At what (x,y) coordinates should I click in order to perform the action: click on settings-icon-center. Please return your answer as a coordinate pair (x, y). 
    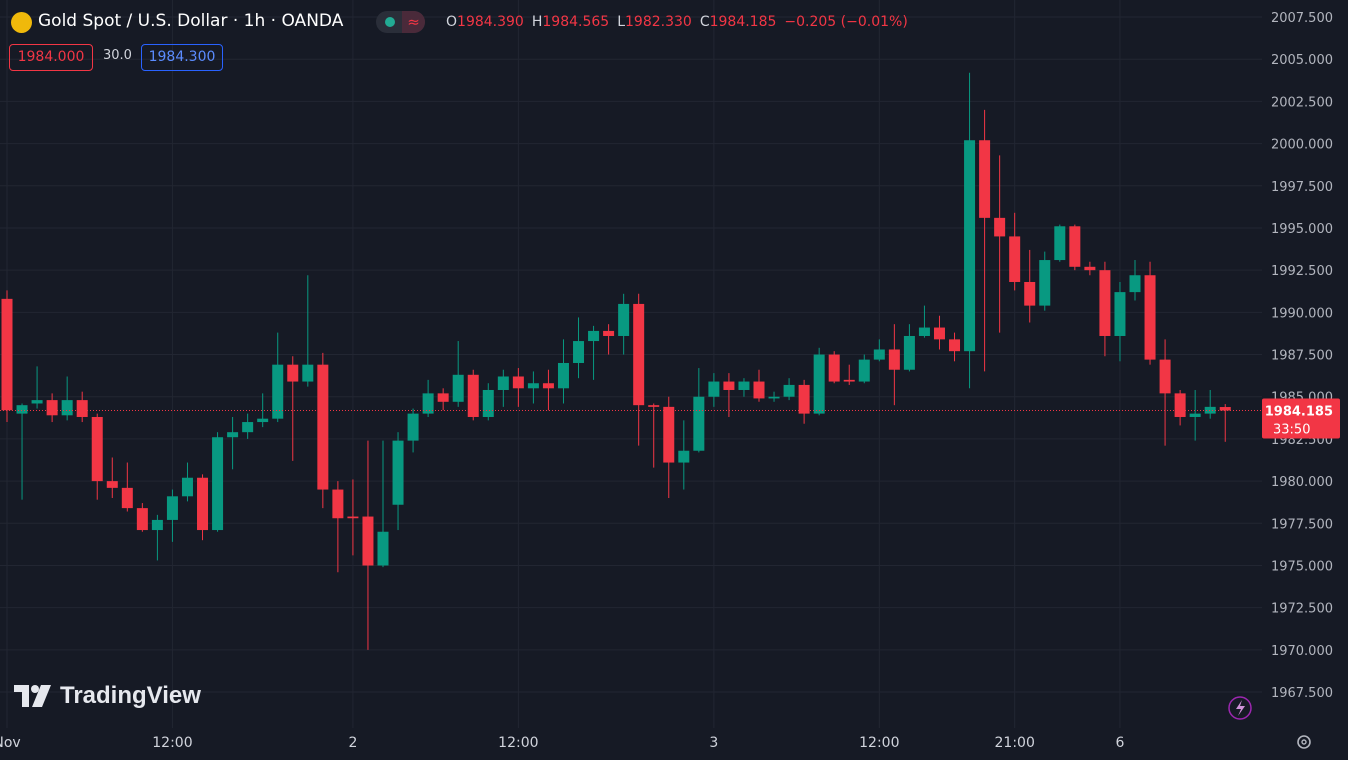
    Looking at the image, I should click on (1304, 742).